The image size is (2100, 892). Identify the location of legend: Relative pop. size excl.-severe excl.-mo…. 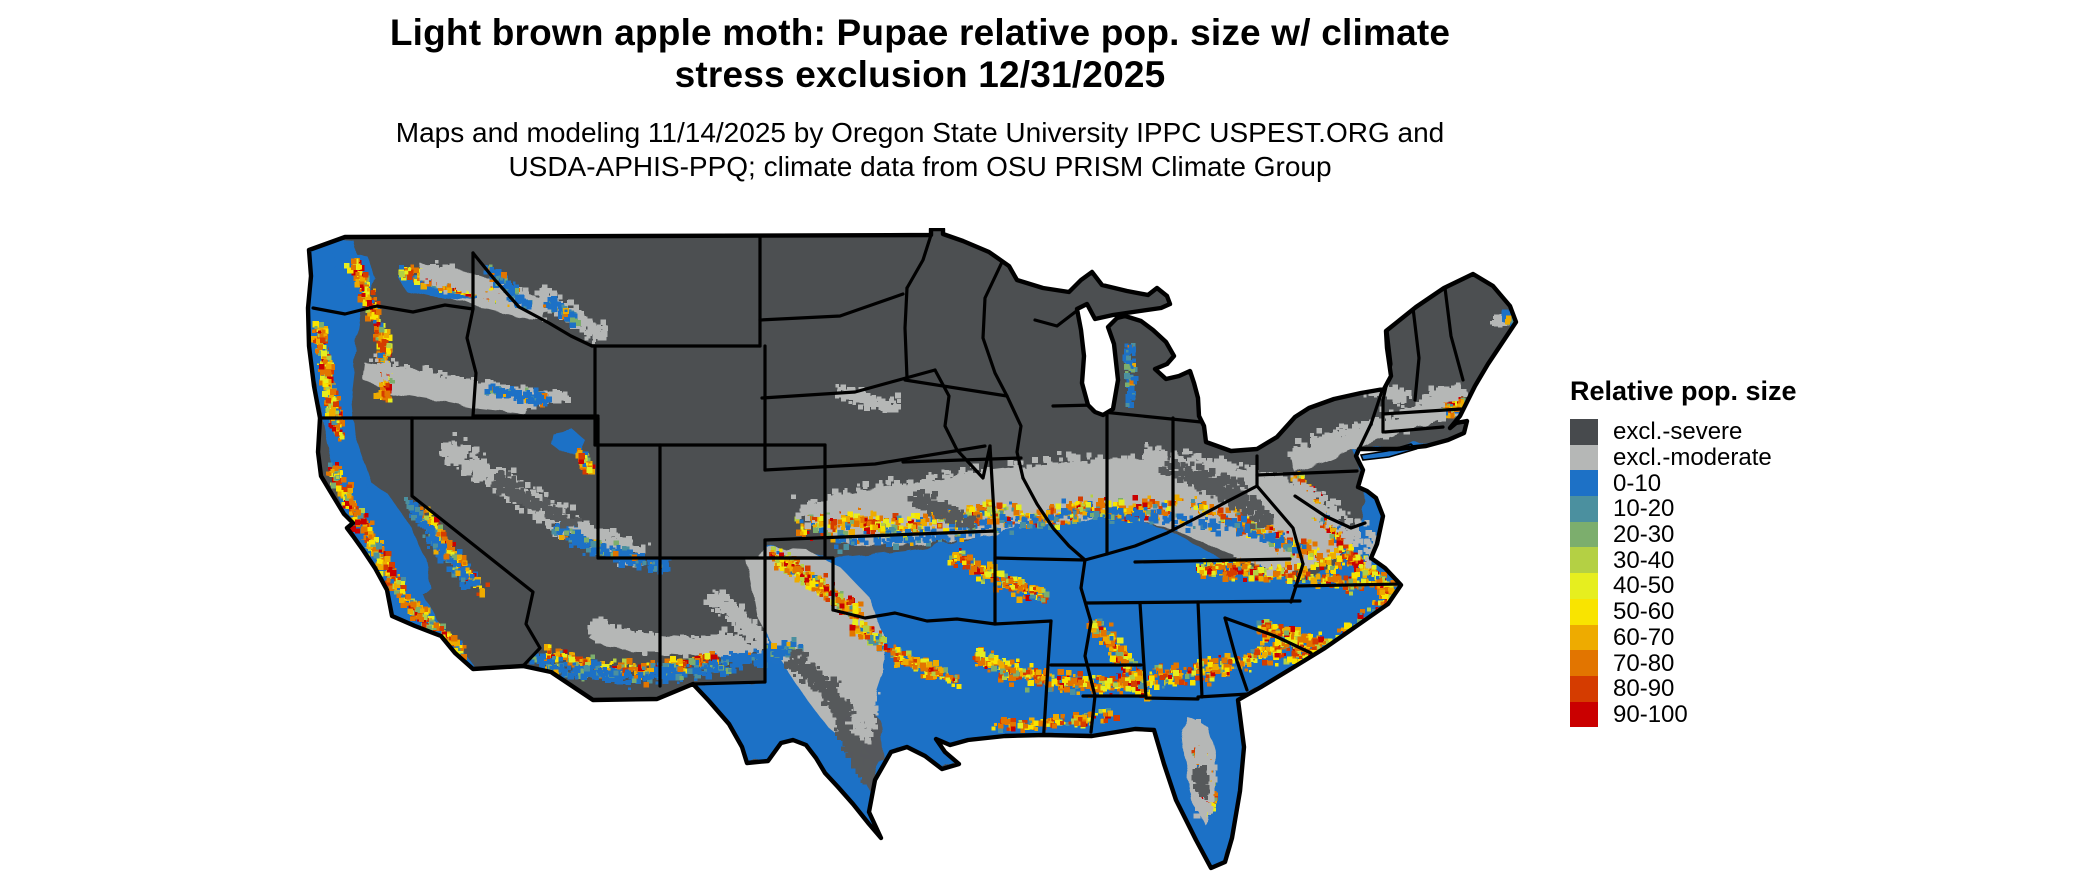
(1683, 552).